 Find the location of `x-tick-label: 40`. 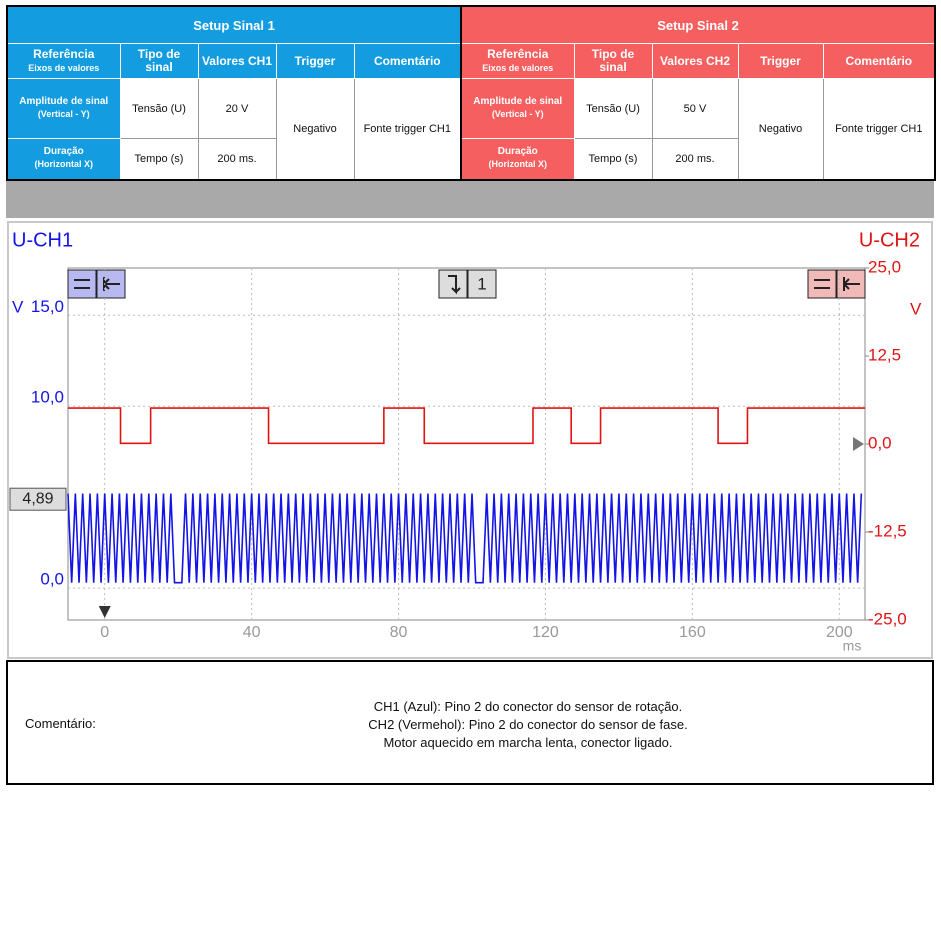

x-tick-label: 40 is located at coordinates (252, 632).